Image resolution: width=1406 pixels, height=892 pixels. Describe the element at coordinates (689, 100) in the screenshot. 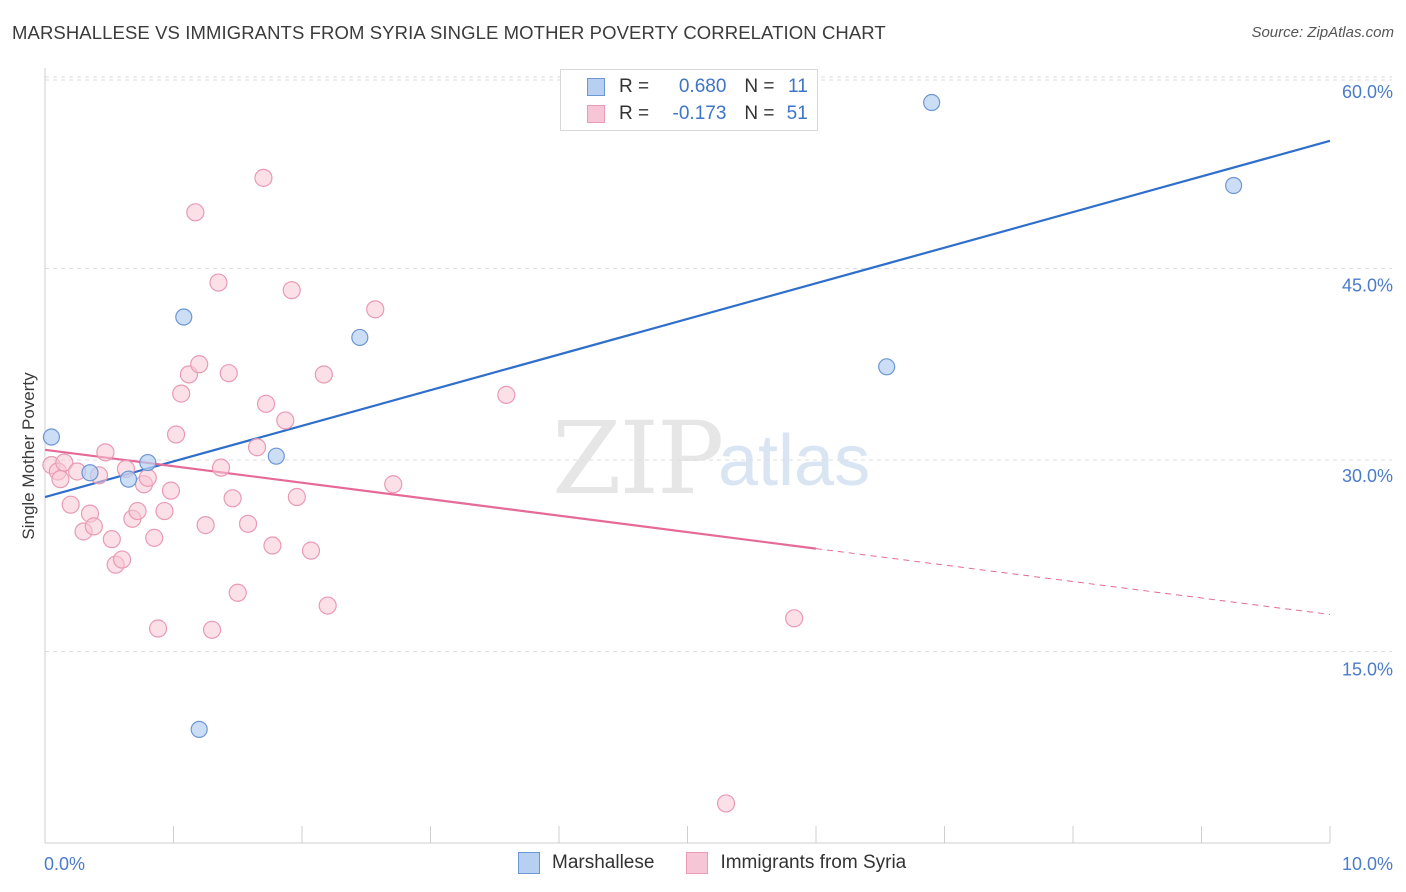

I see `correlation-legend: R = 0.680 N = 11 R = -0.173 N = 51` at that location.